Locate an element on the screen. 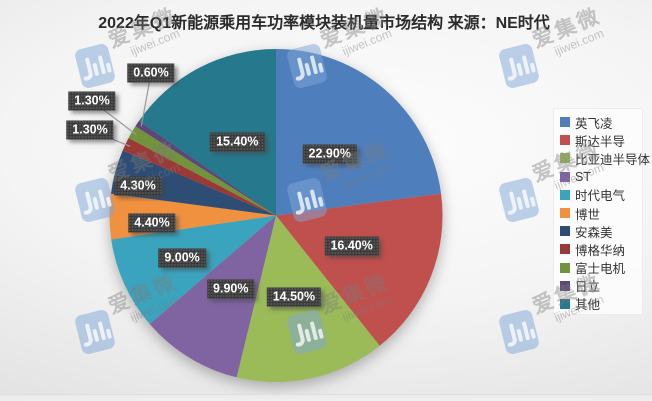 This screenshot has width=652, height=401. legend-item-5: 博世 is located at coordinates (601, 213).